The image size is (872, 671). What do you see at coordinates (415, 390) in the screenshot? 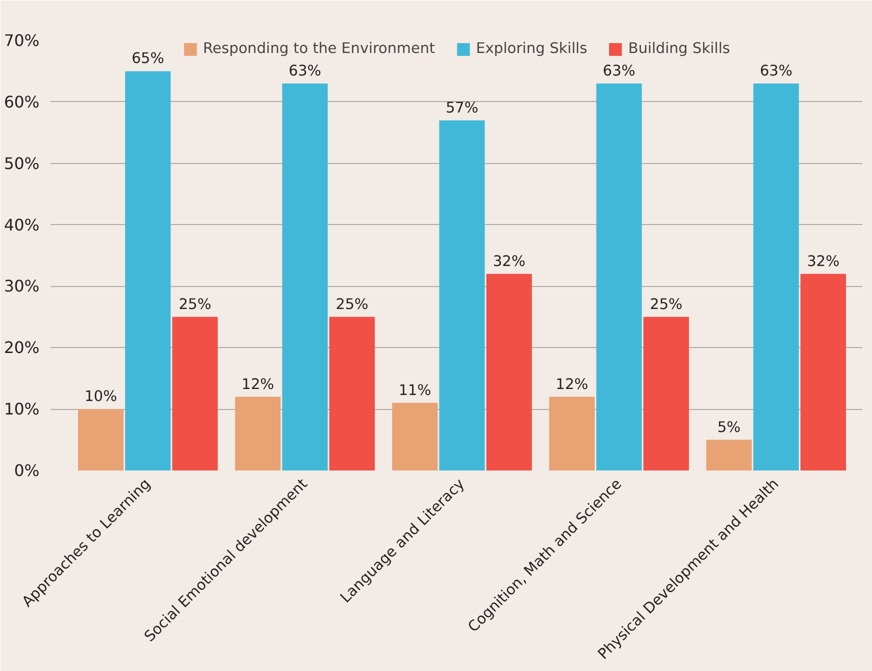
I see `data-label: 11%` at bounding box center [415, 390].